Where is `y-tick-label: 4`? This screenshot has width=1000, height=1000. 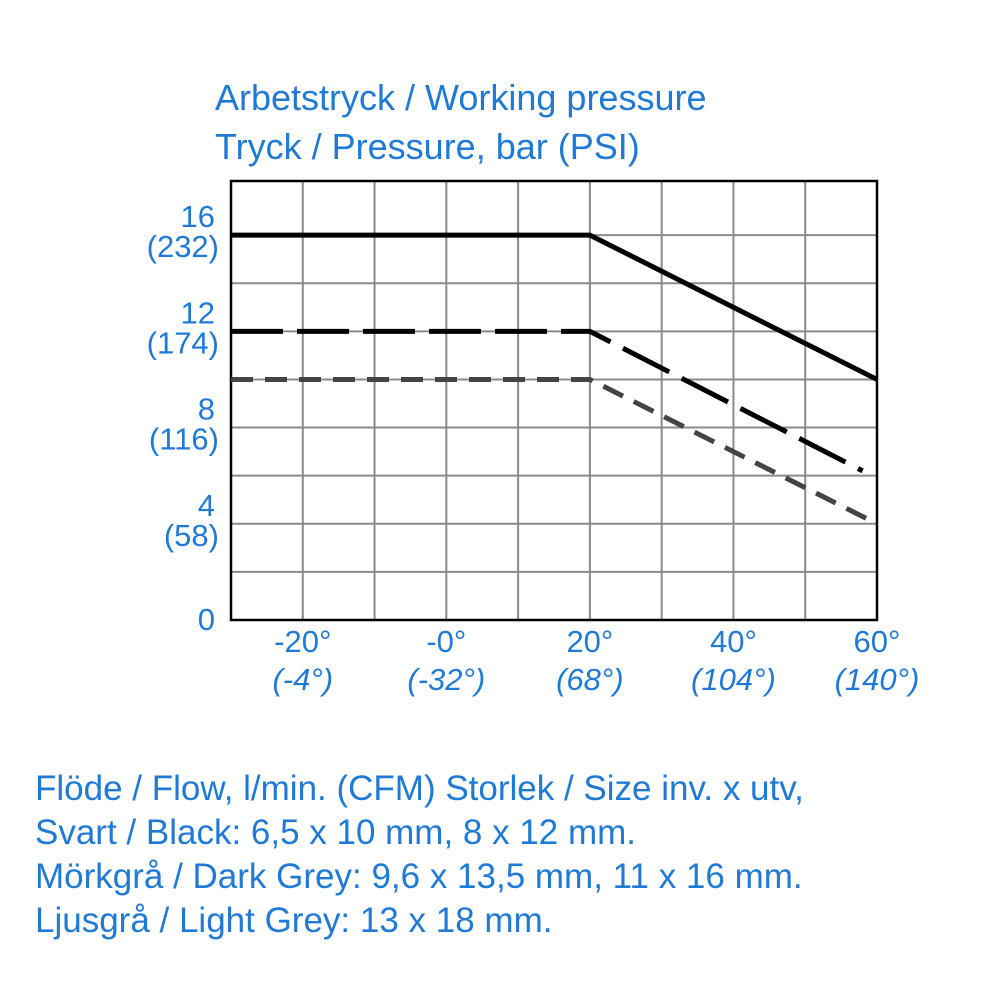
y-tick-label: 4 is located at coordinates (206, 505).